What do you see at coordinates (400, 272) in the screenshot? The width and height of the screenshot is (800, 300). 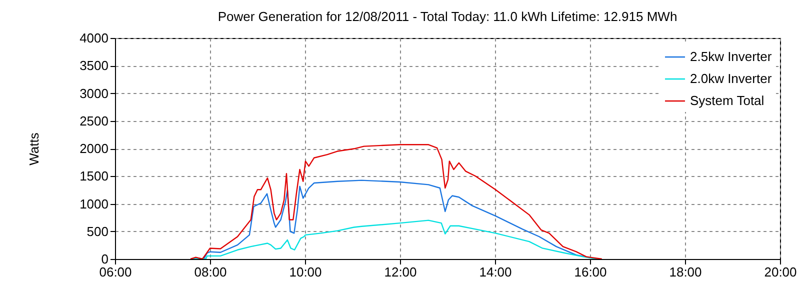 I see `x-tick-label: 12:00` at bounding box center [400, 272].